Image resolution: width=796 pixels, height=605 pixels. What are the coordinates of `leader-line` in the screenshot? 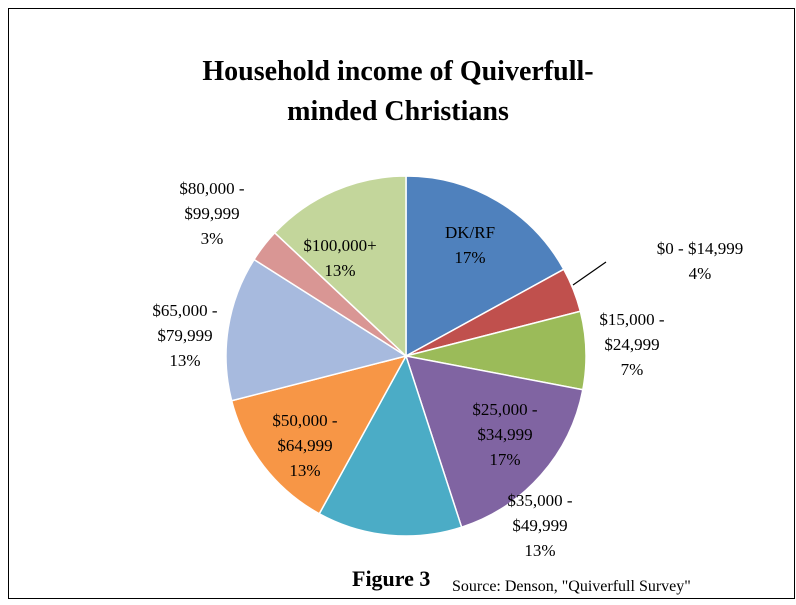 It's located at (589, 273).